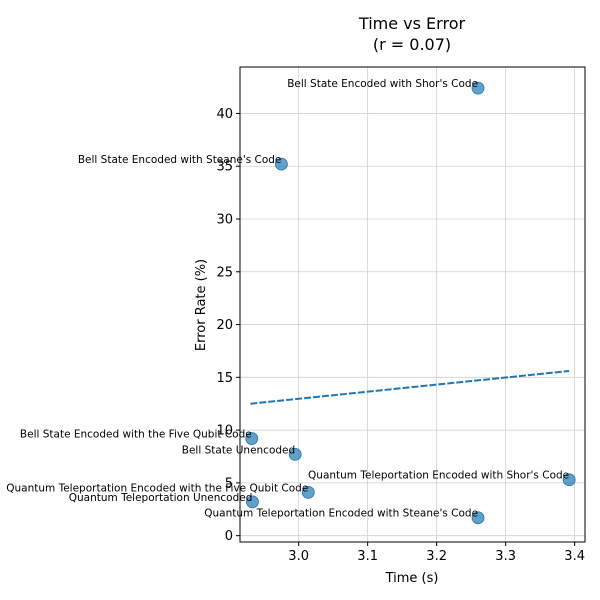 The height and width of the screenshot is (600, 600). I want to click on x-axis-label: Time (s), so click(412, 578).